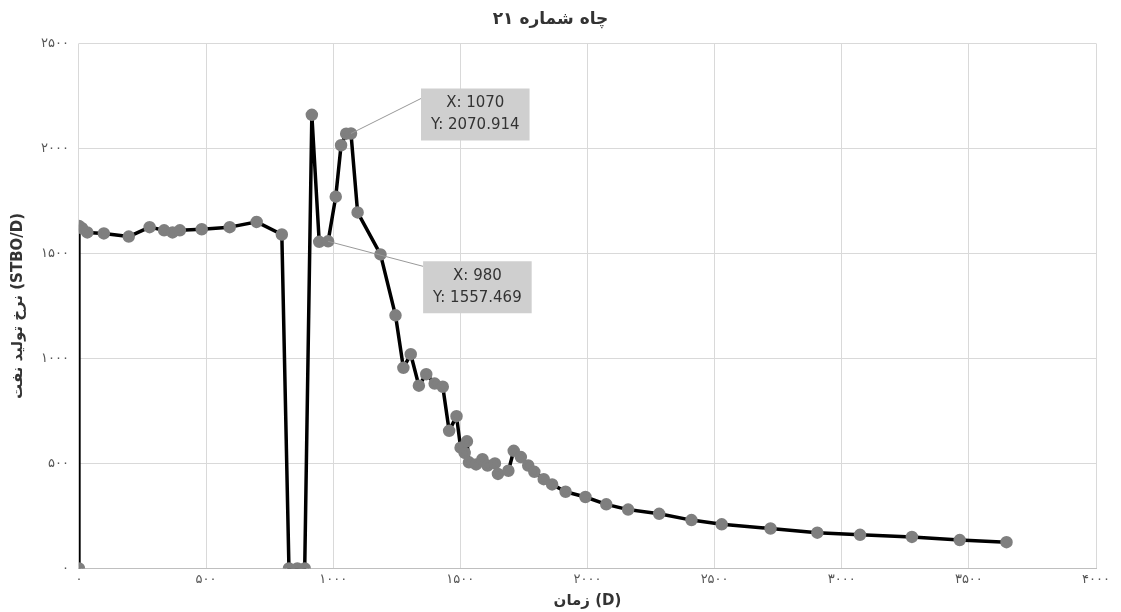 The image size is (1121, 612). I want to click on y-axis-title: نرخ تولید نفت (STBO/D), so click(16, 305).